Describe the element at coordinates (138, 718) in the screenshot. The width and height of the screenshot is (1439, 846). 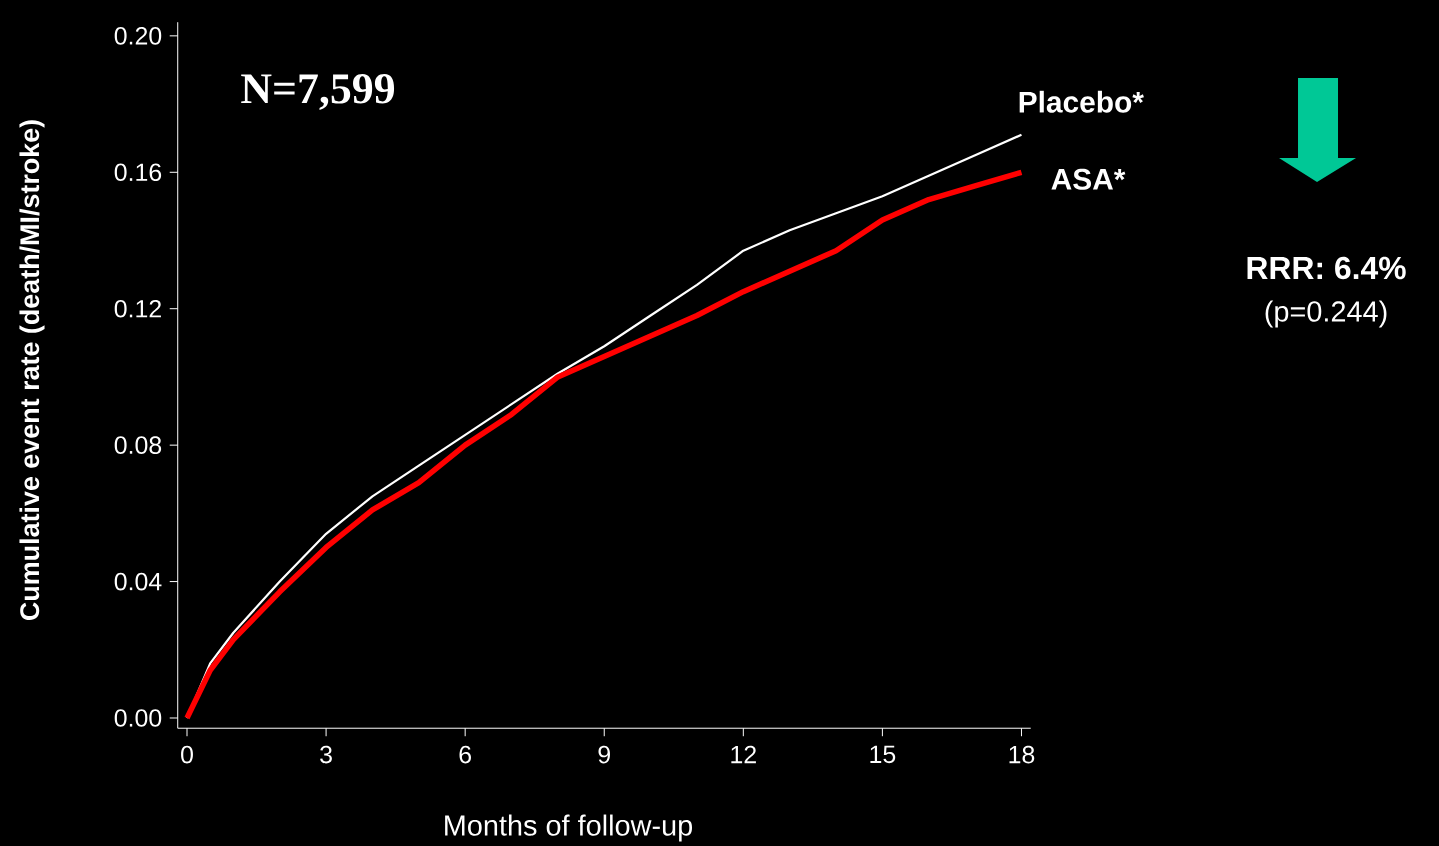
I see `y-tick-label: 0.00` at that location.